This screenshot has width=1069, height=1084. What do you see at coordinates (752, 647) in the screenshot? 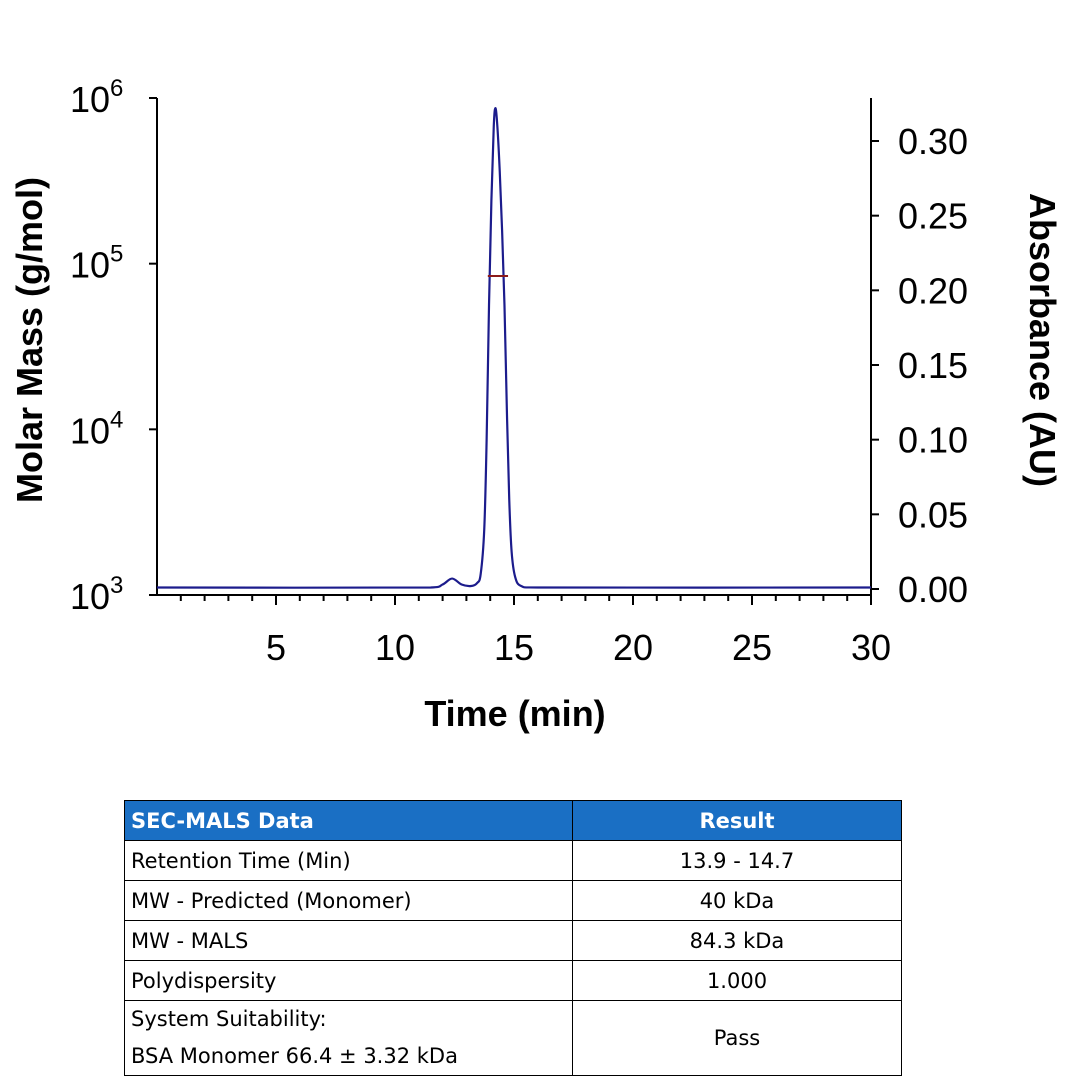
I see `x-tick-label: 25` at bounding box center [752, 647].